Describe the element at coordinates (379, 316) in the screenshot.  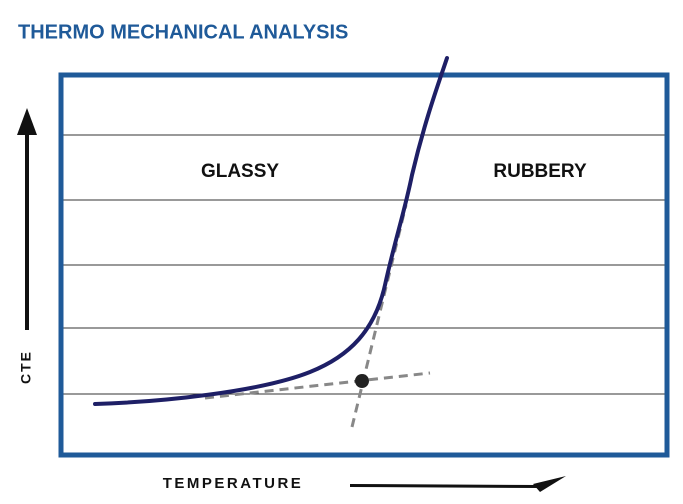
I see `rubbery-tangent` at that location.